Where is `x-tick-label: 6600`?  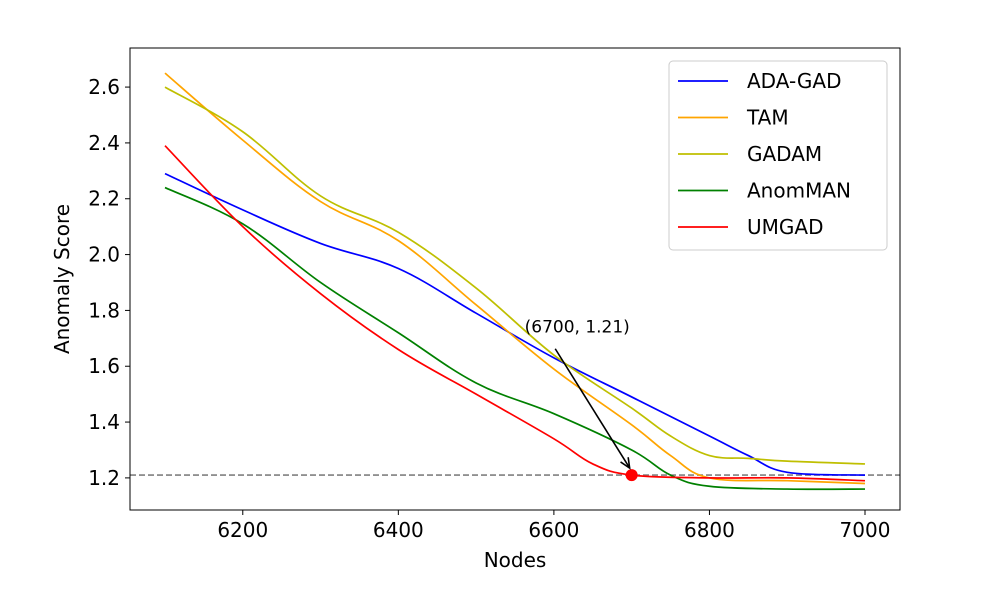
x-tick-label: 6600 is located at coordinates (553, 530).